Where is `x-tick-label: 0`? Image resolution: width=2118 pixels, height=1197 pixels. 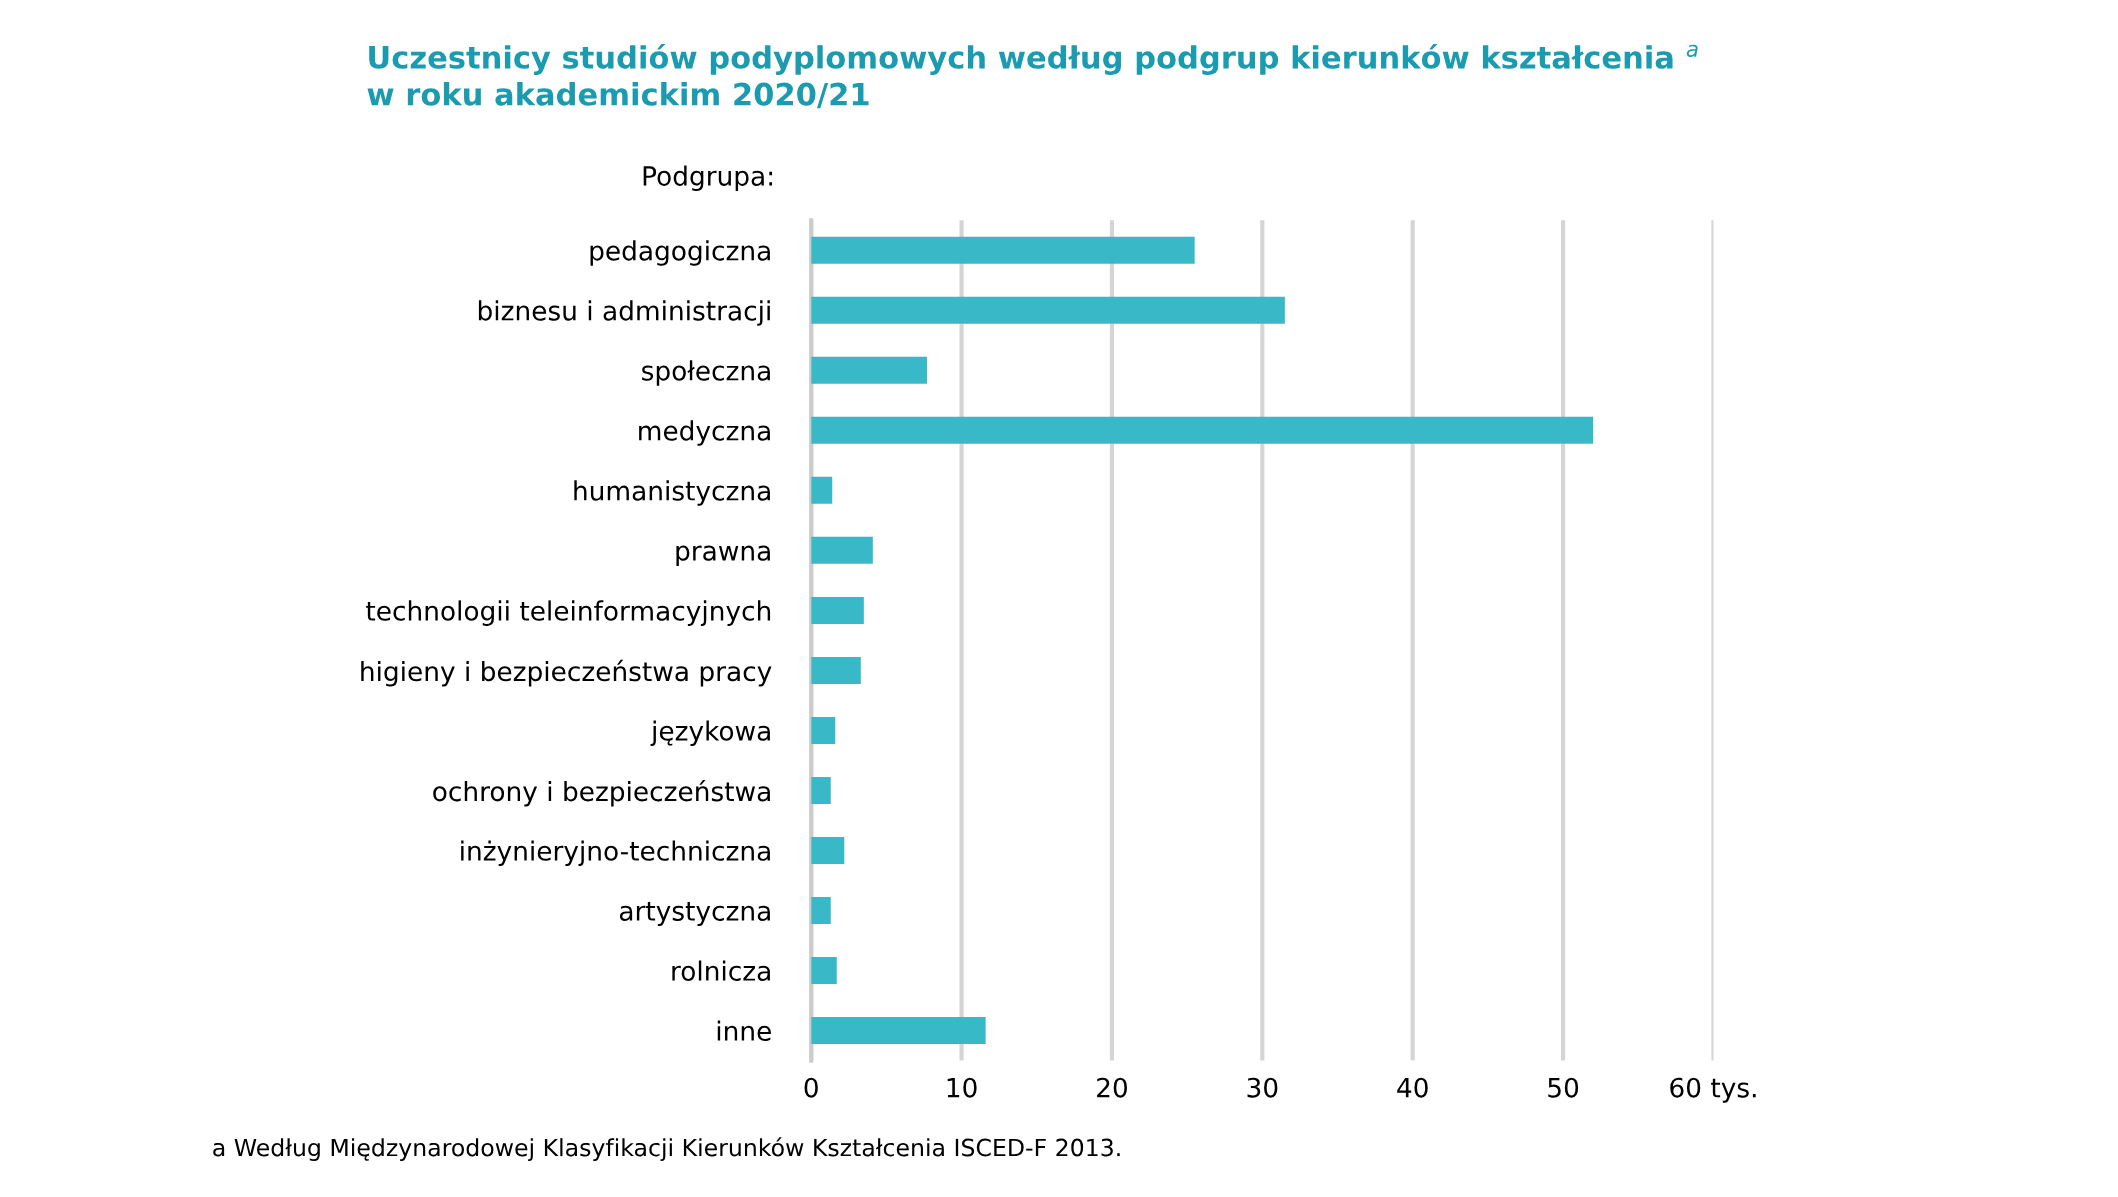
x-tick-label: 0 is located at coordinates (811, 1087).